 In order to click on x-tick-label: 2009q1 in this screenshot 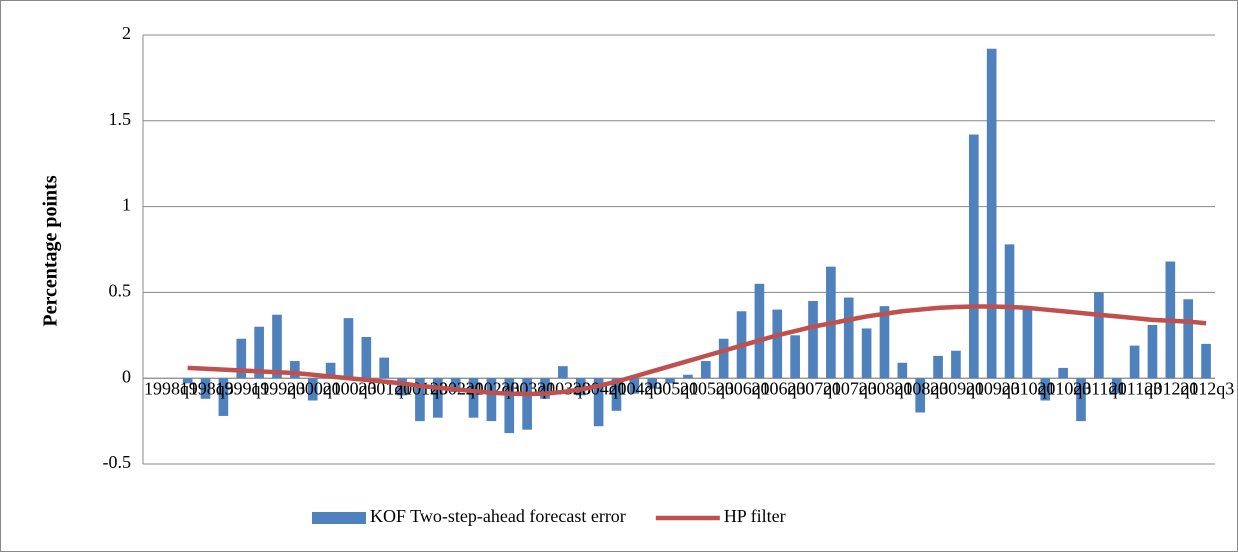, I will do `click(957, 388)`.